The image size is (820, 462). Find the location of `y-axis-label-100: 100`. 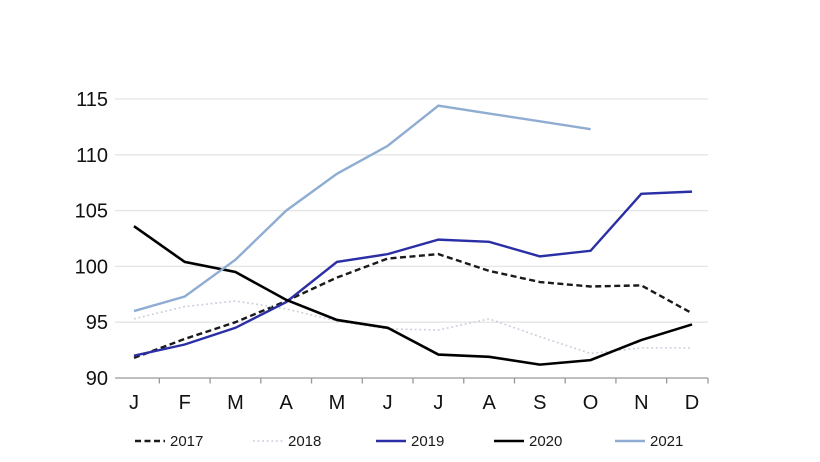

y-axis-label-100: 100 is located at coordinates (91, 267).